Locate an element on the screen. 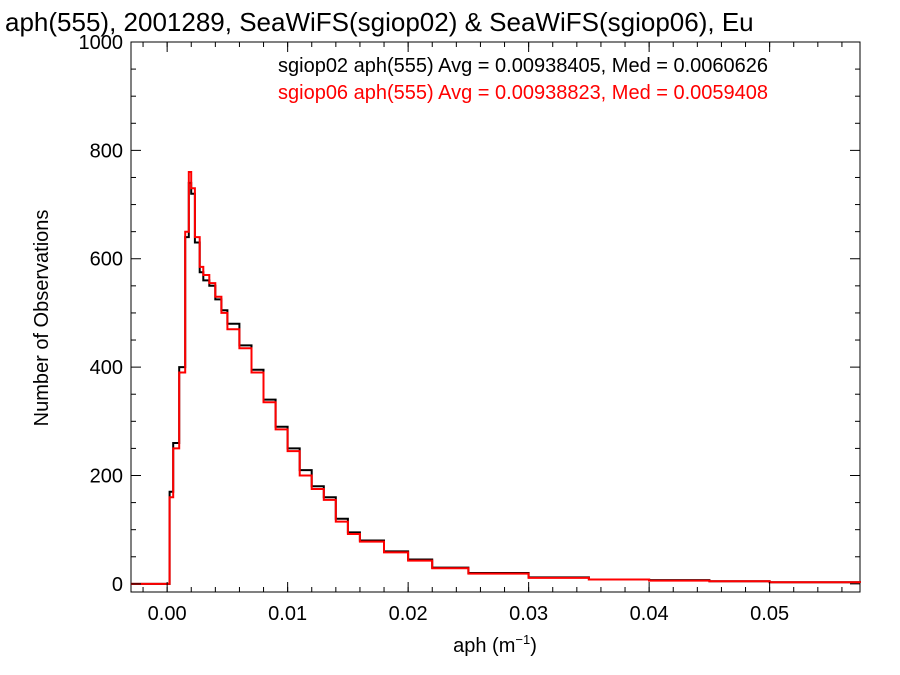  y-tick-label: 0 is located at coordinates (117, 585).